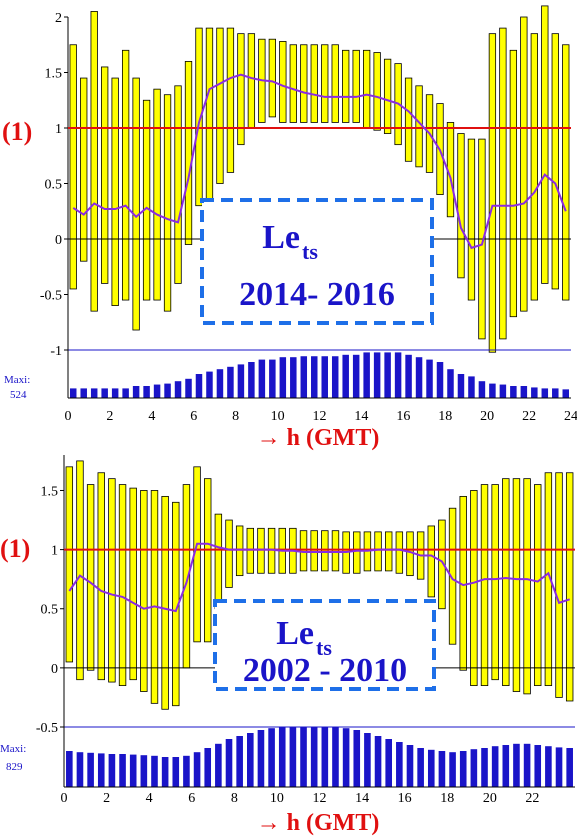 The width and height of the screenshot is (577, 837). I want to click on x-tick-label: 6, so click(191, 798).